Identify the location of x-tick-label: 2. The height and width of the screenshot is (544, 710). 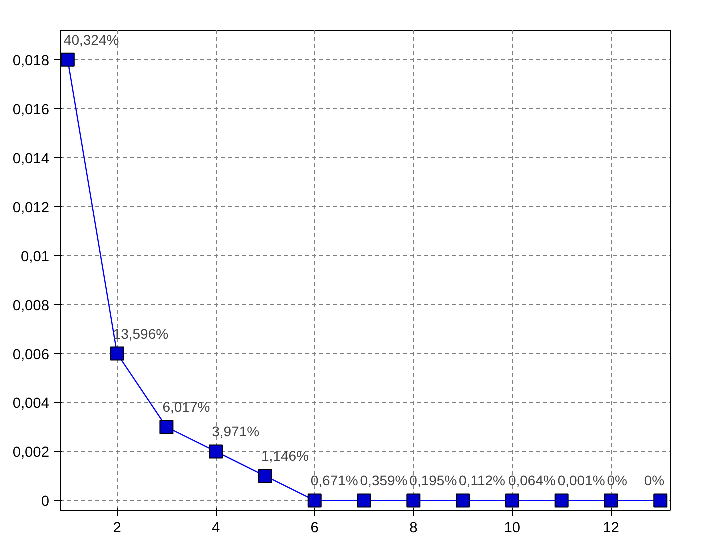
(117, 528).